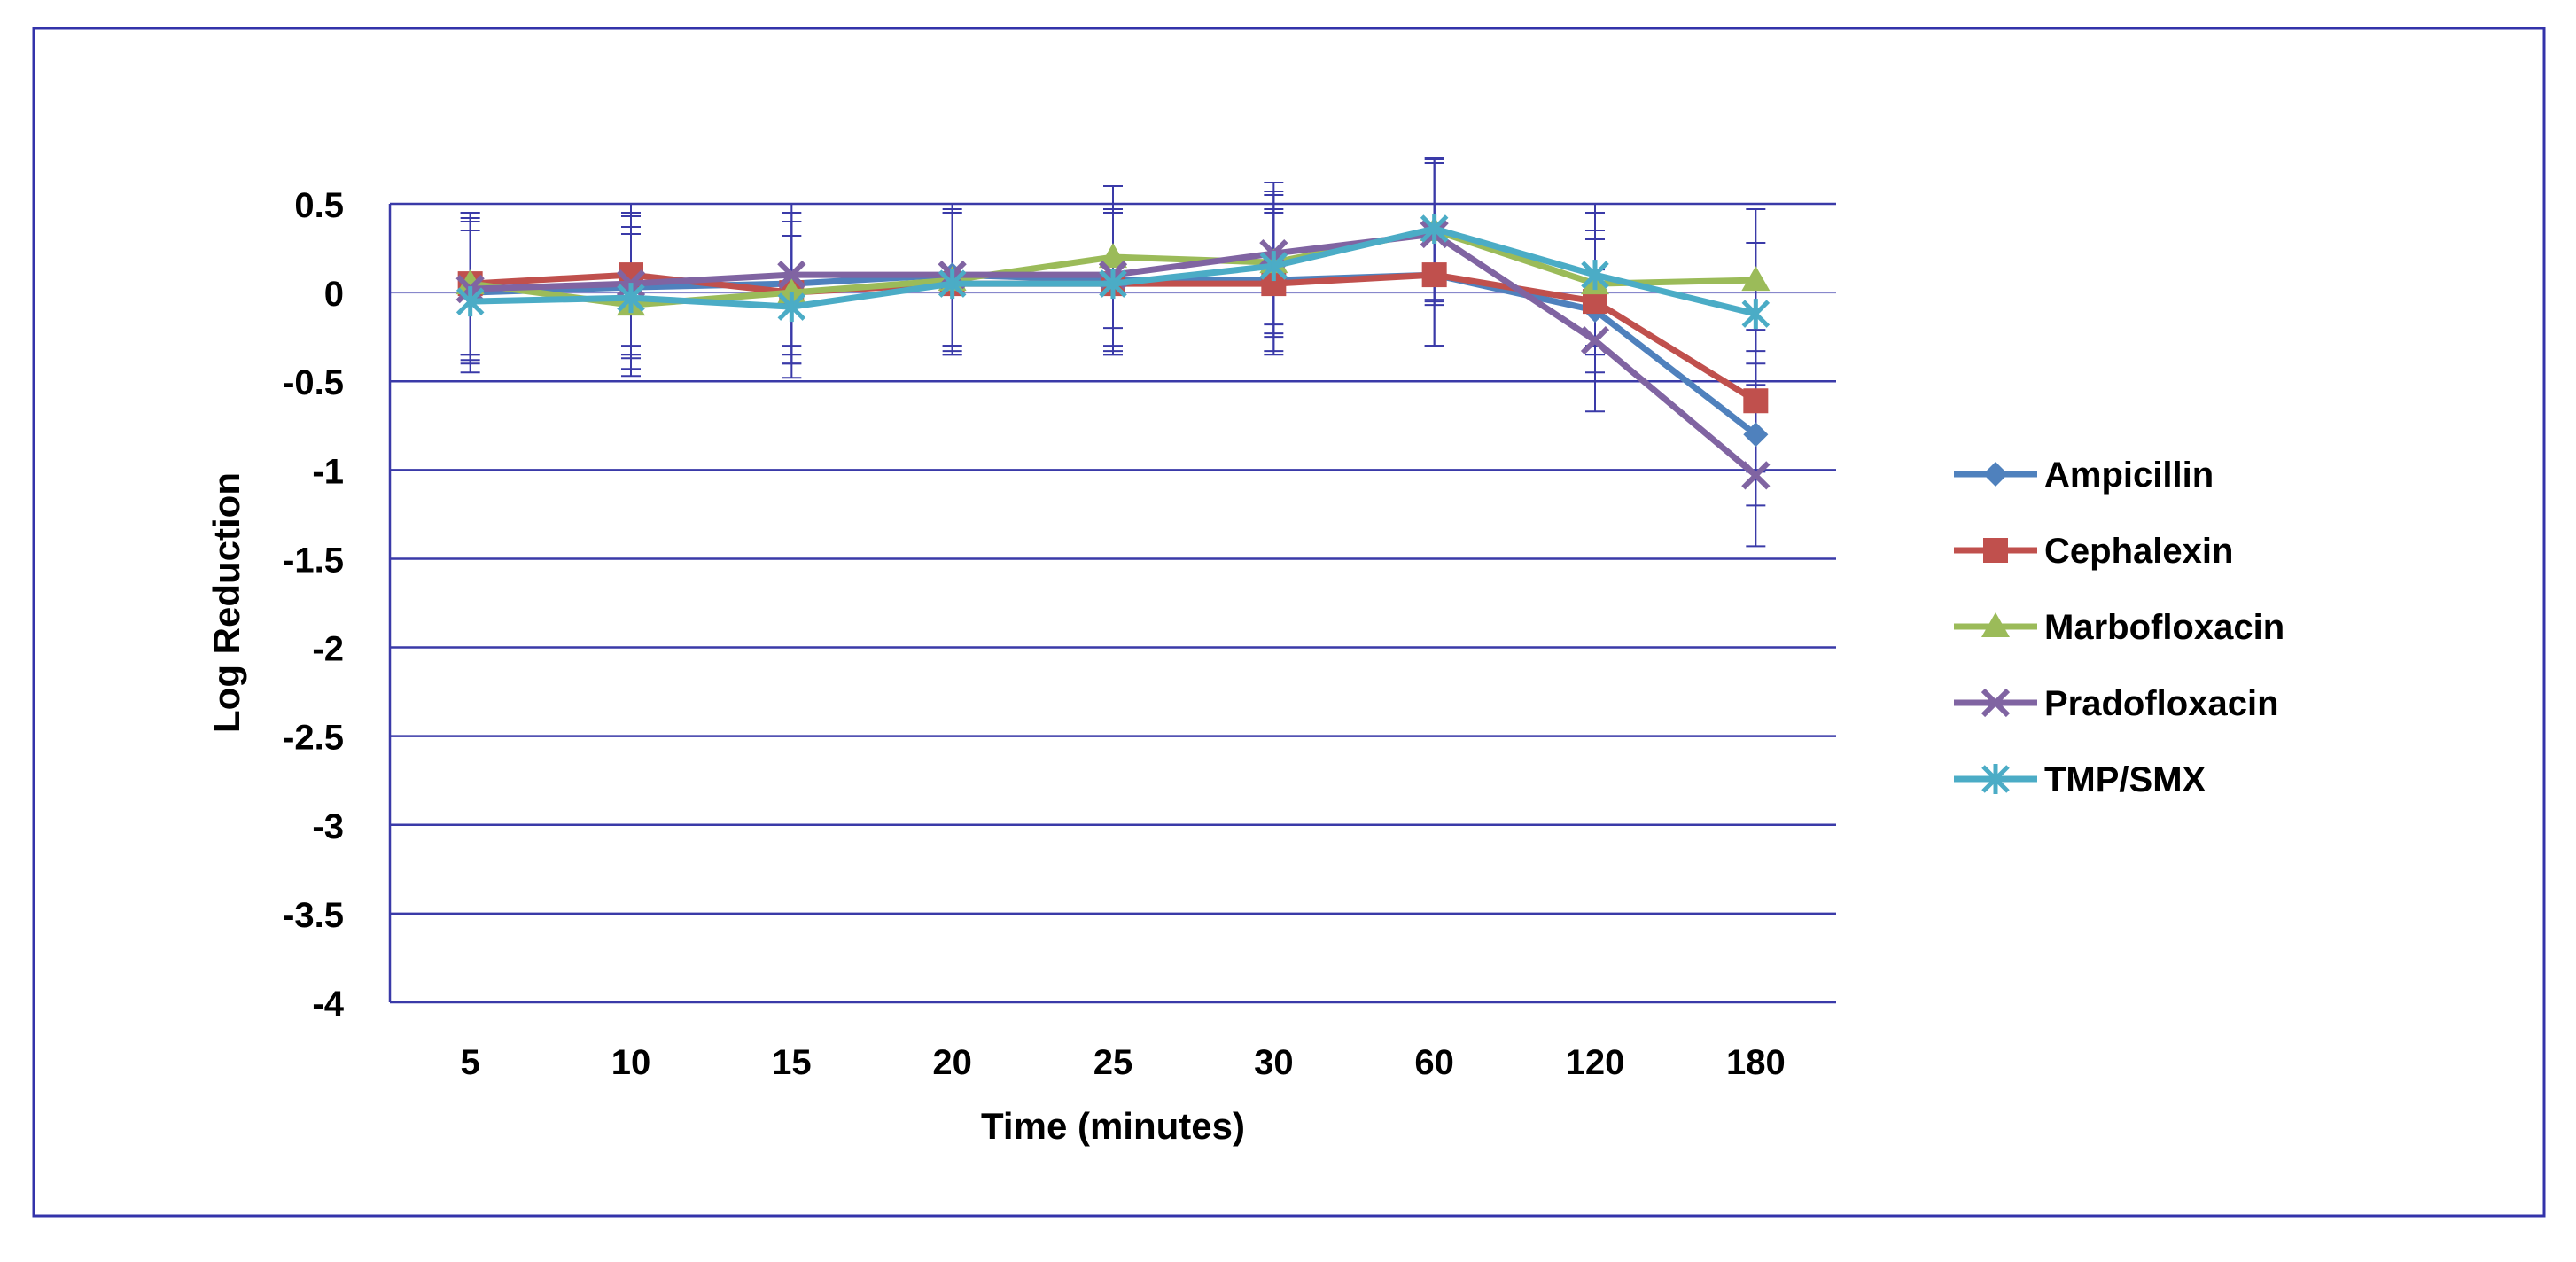 This screenshot has height=1262, width=2576. What do you see at coordinates (313, 560) in the screenshot?
I see `y-tick-label: -1.5` at bounding box center [313, 560].